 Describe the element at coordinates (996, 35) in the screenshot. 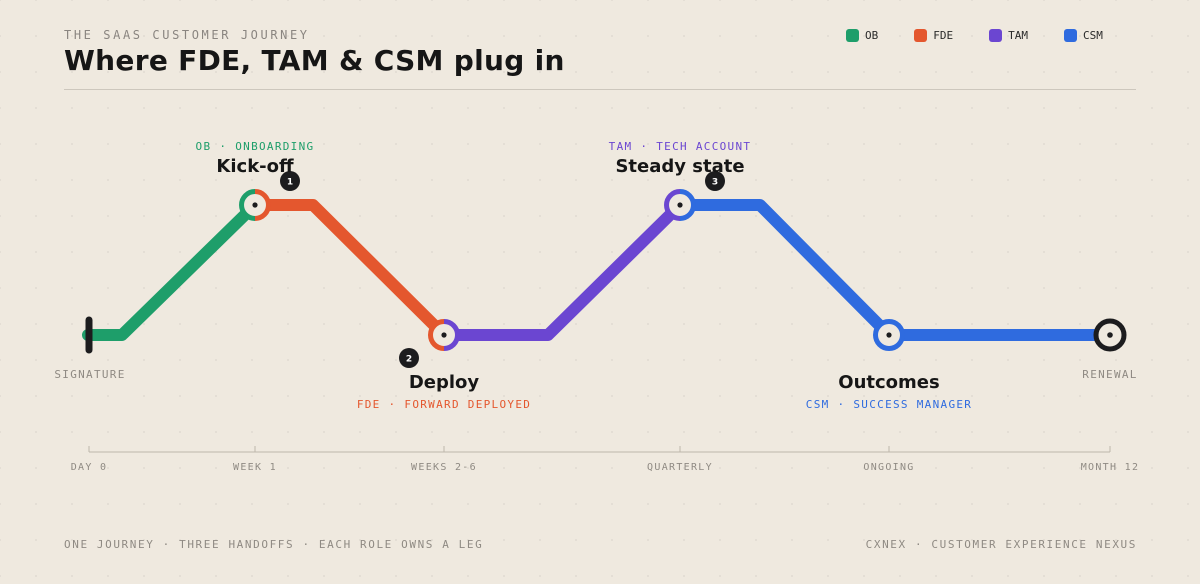

I see `legend-swatch-tam` at that location.